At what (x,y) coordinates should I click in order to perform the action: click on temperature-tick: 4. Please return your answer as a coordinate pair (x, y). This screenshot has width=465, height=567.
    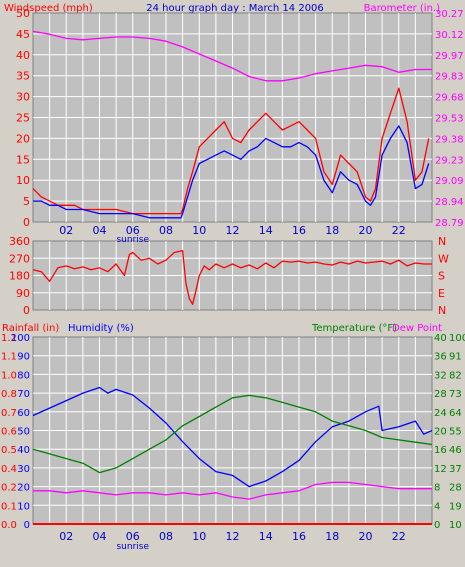
    Looking at the image, I should click on (437, 506).